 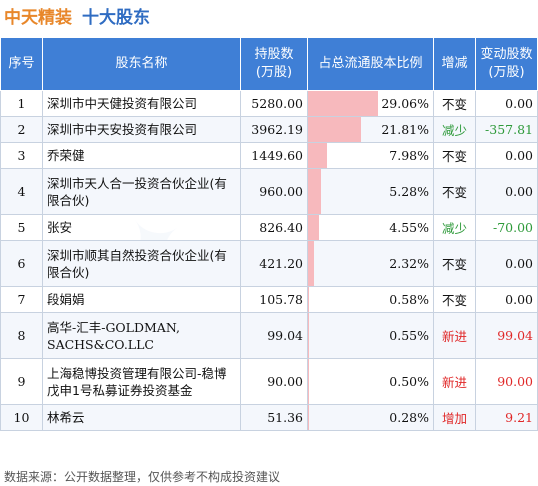 I want to click on table-header-row: 序号 股东名称 持股数 (万股) 占总流通股本比例 增减 变动股数 (万股), so click(x=269, y=64).